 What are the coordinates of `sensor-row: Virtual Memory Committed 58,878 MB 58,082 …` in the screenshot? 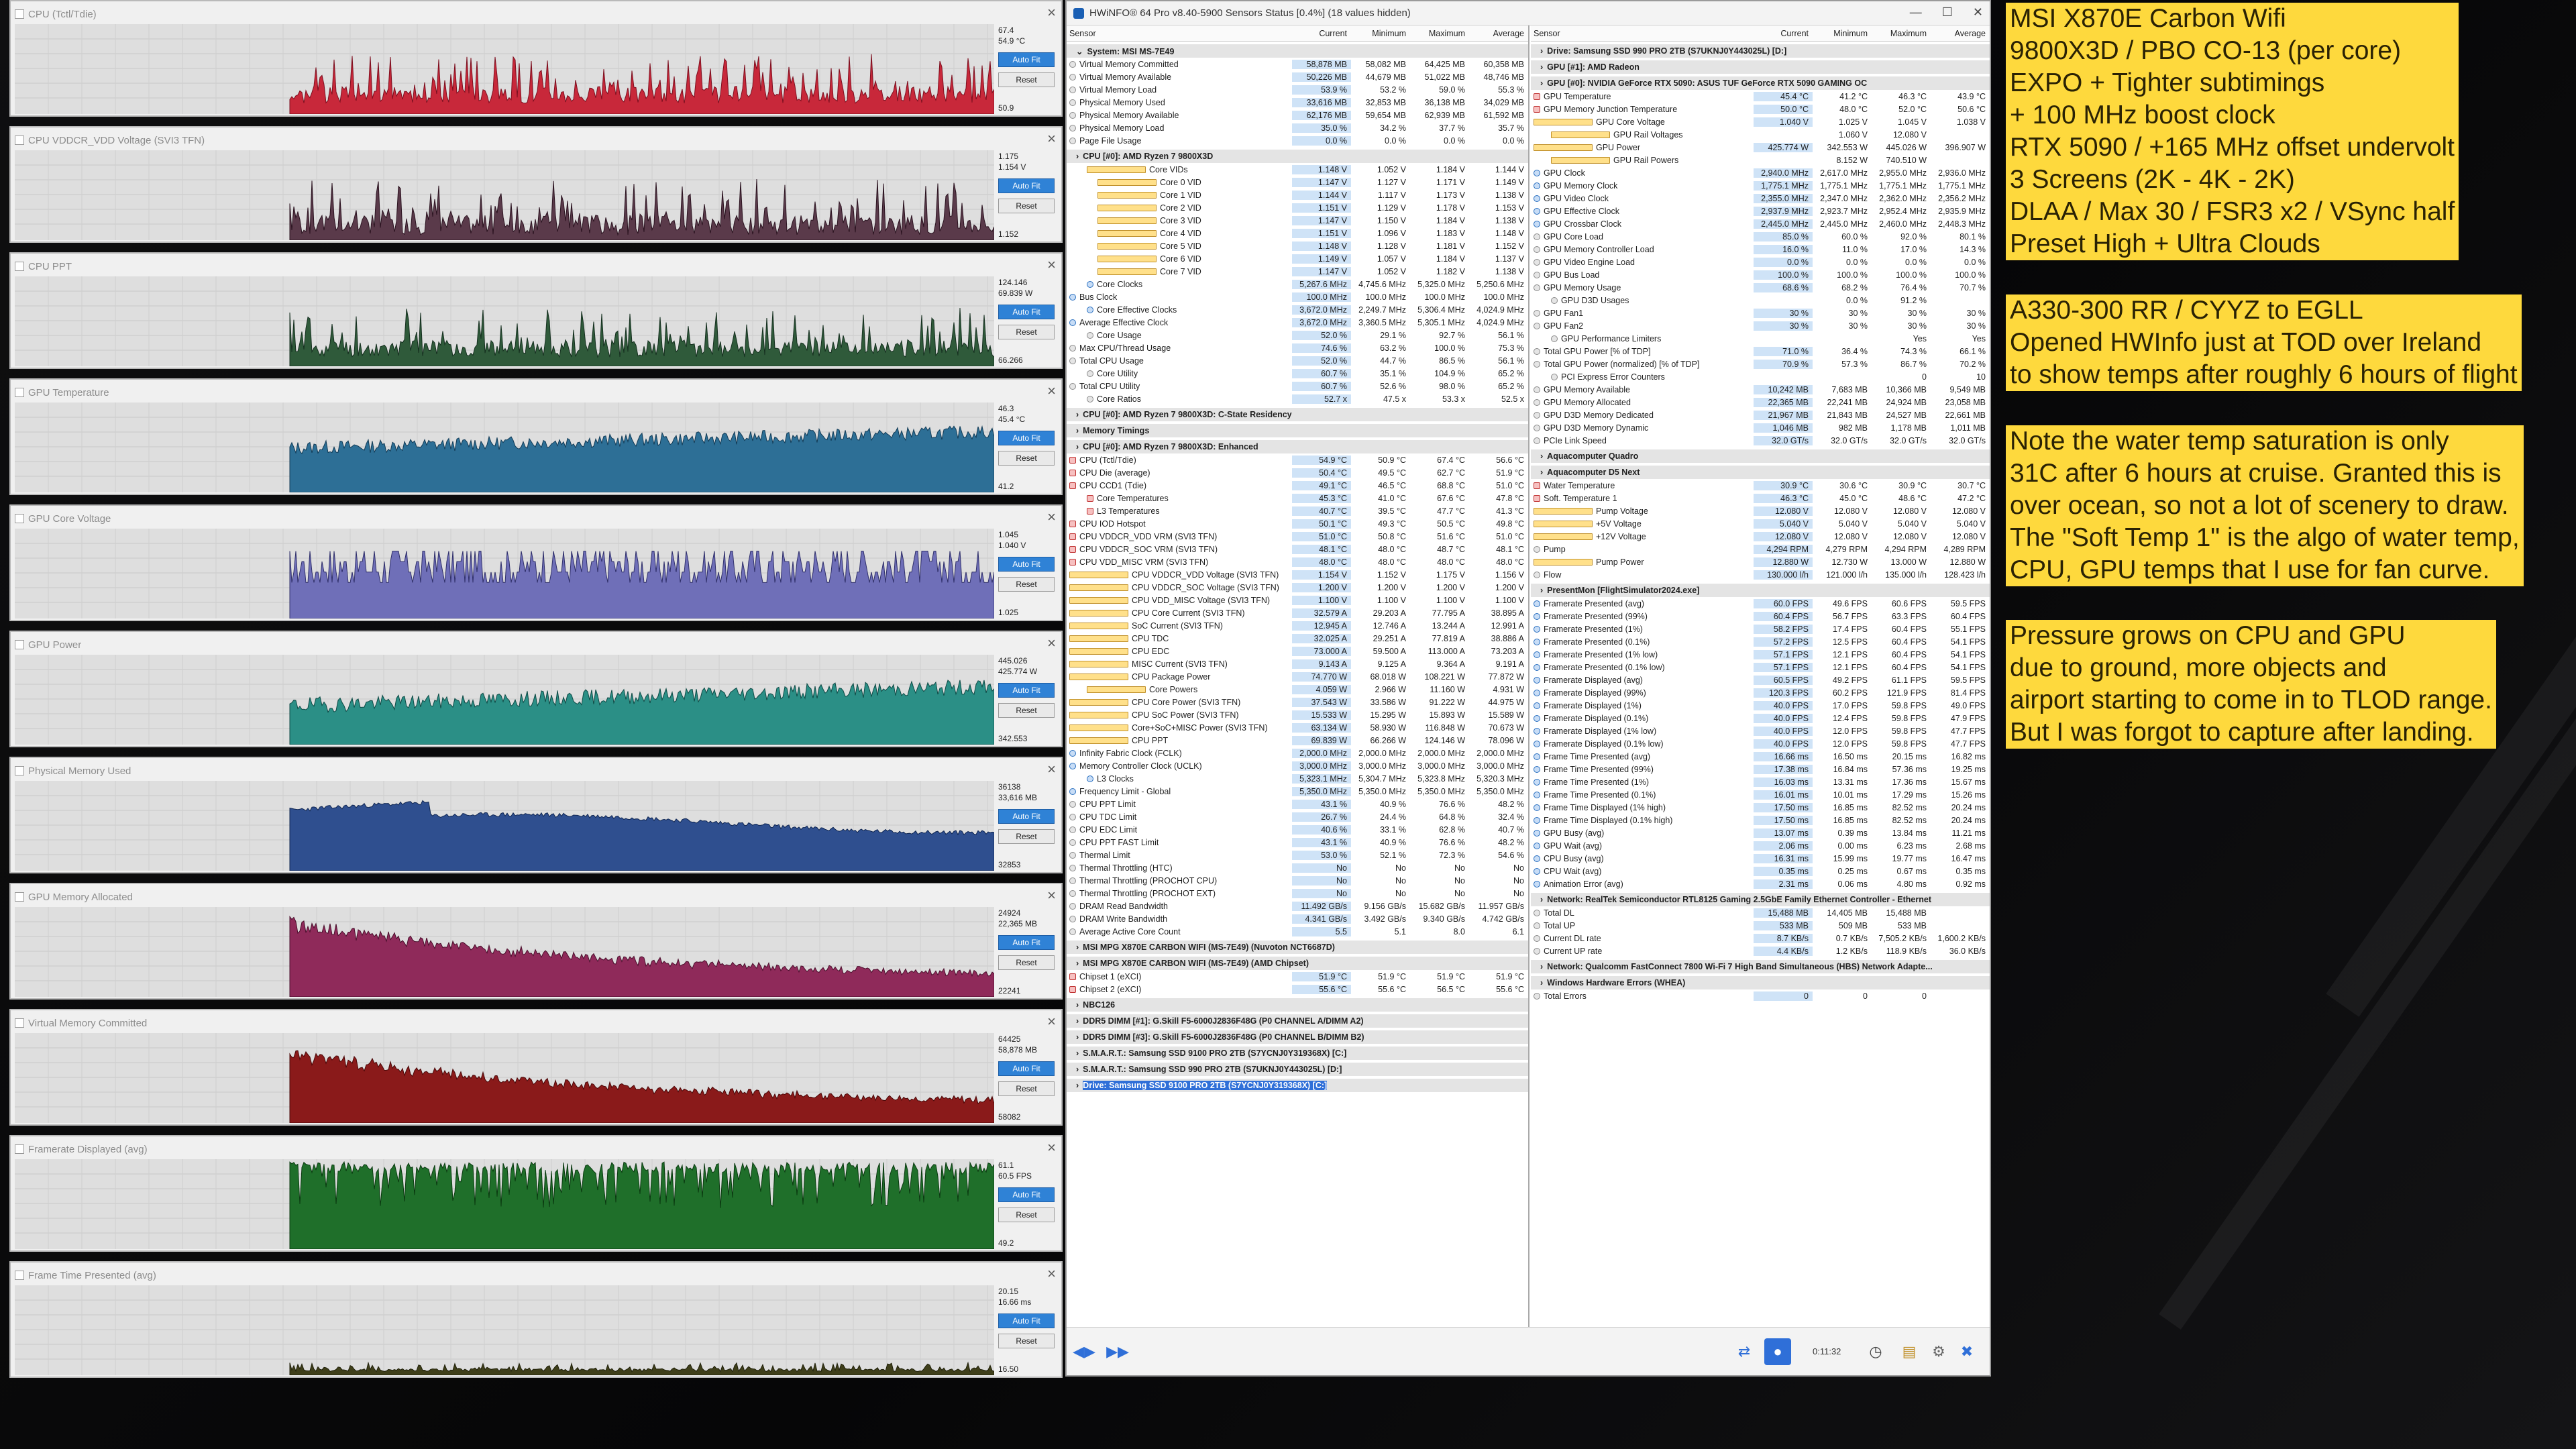 It's located at (1297, 64).